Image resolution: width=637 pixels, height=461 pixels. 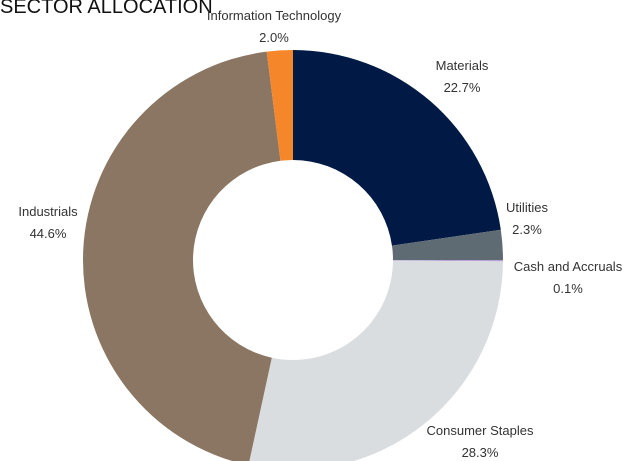 I want to click on slice-label: Materials, so click(x=462, y=65).